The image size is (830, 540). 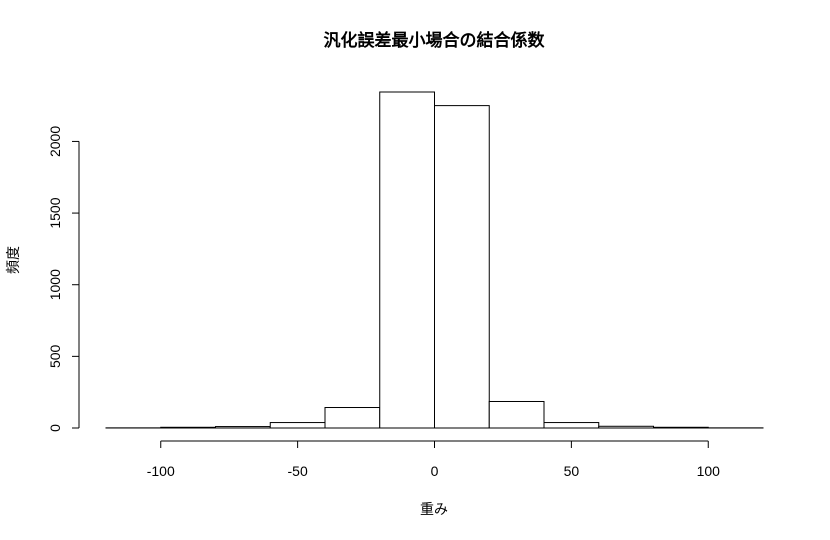 I want to click on x-tick-label: 50, so click(x=572, y=471).